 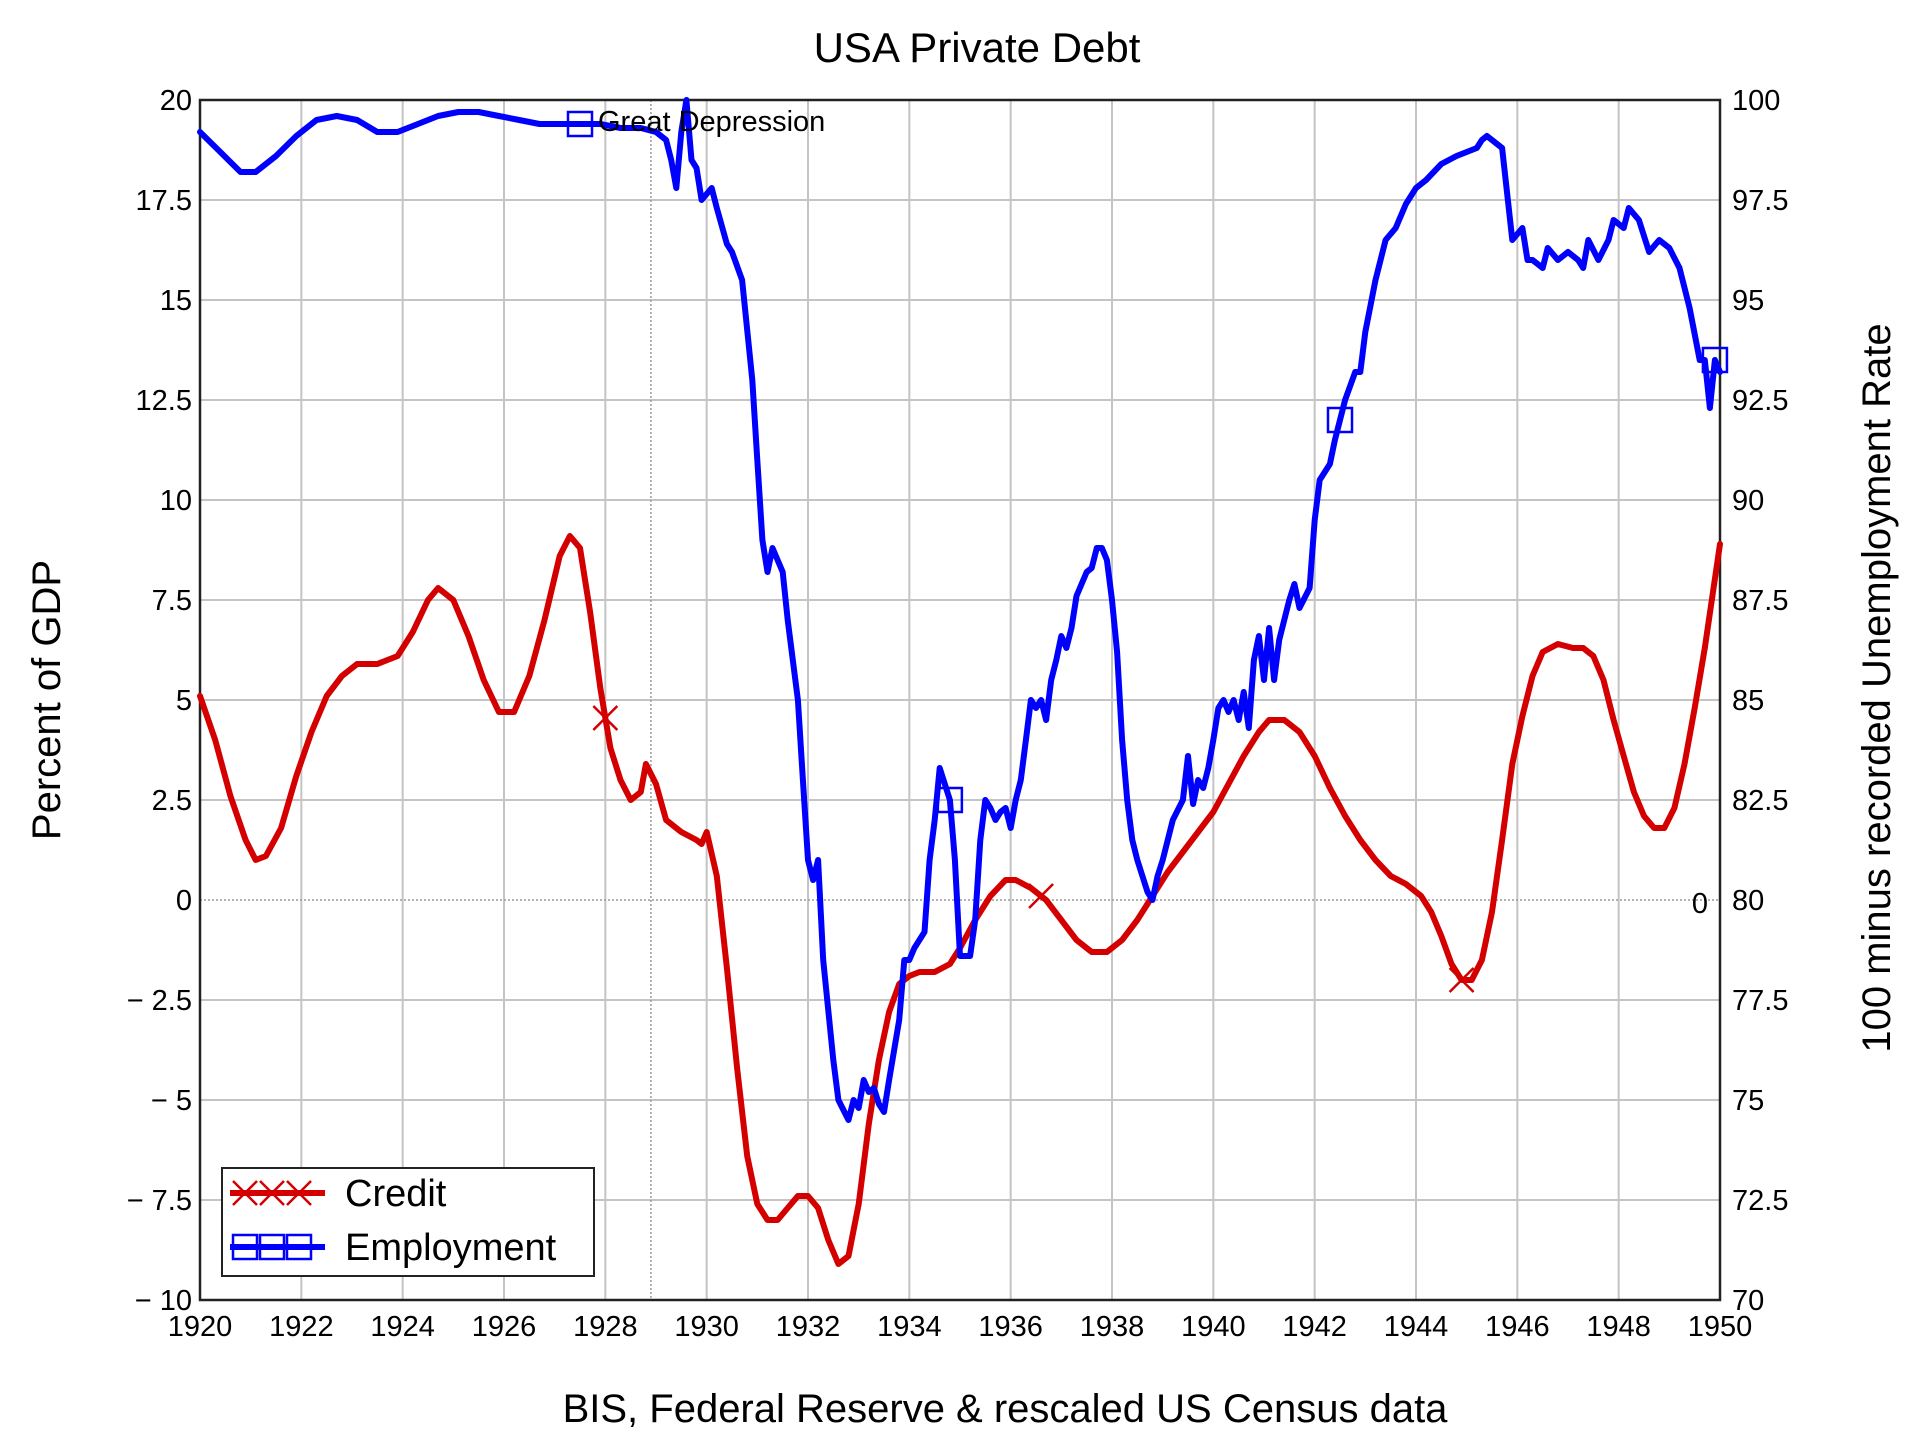 I want to click on y2-tick-label: 92.5, so click(x=1760, y=401).